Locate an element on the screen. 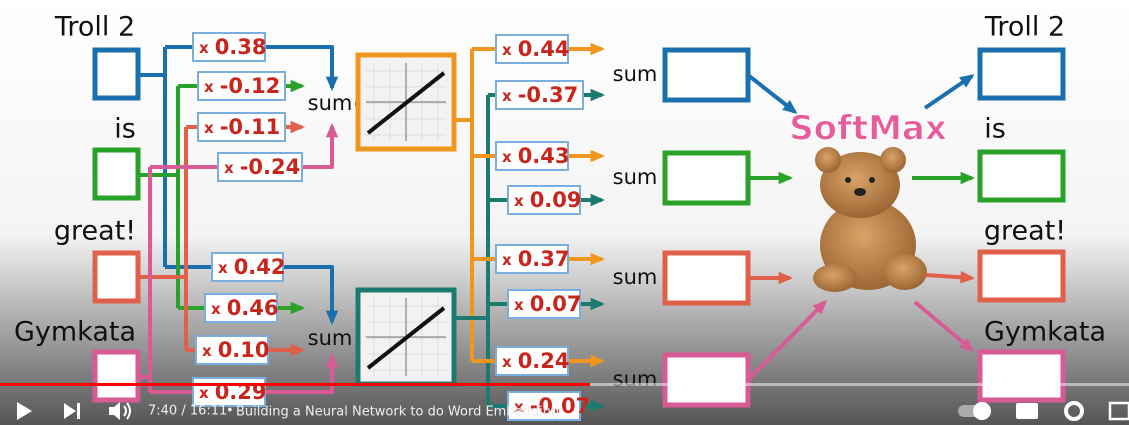 This screenshot has height=425, width=1129. output-word: is is located at coordinates (995, 129).